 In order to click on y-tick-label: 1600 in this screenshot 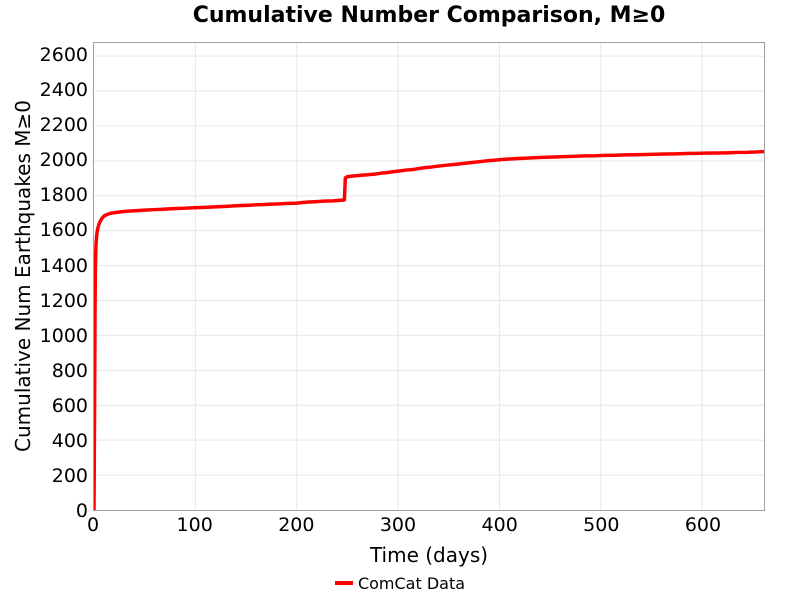, I will do `click(63, 230)`.